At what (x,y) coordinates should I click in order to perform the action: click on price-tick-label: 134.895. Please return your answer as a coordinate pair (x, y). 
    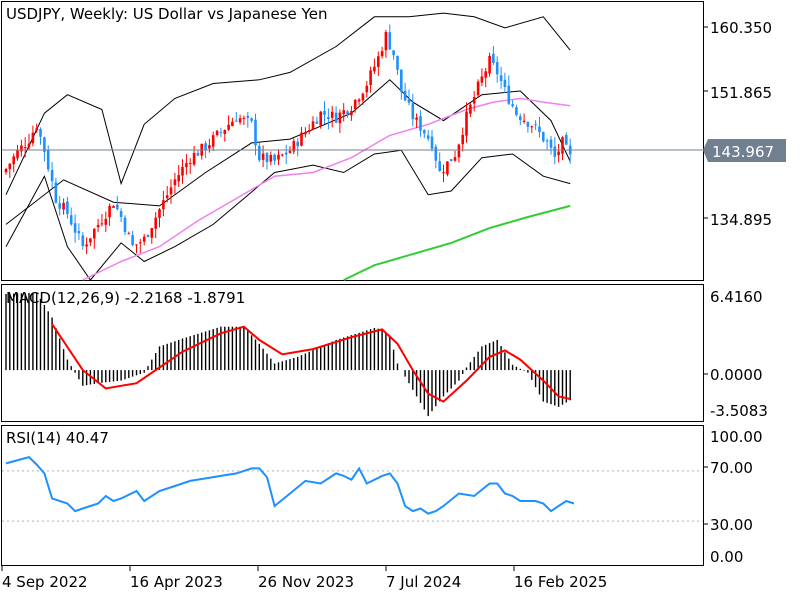
    Looking at the image, I should click on (741, 220).